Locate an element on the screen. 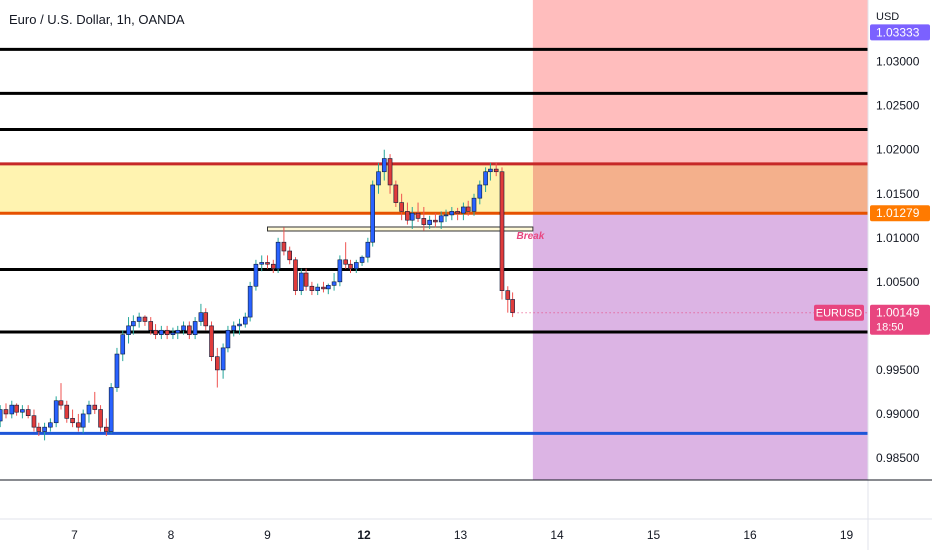 The image size is (932, 555). break-level is located at coordinates (400, 229).